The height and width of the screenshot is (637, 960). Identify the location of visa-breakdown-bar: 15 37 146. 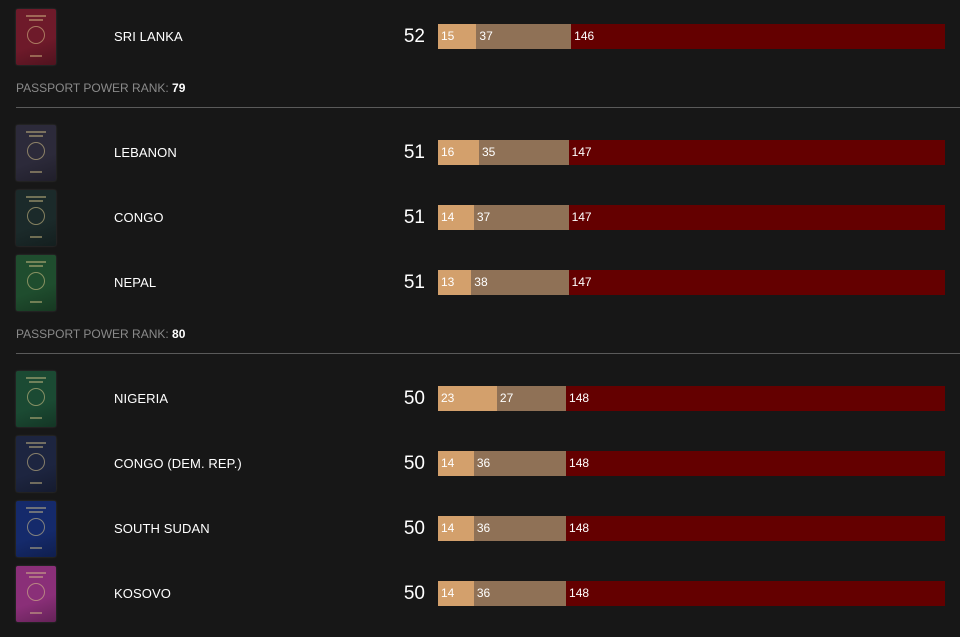
(691, 36).